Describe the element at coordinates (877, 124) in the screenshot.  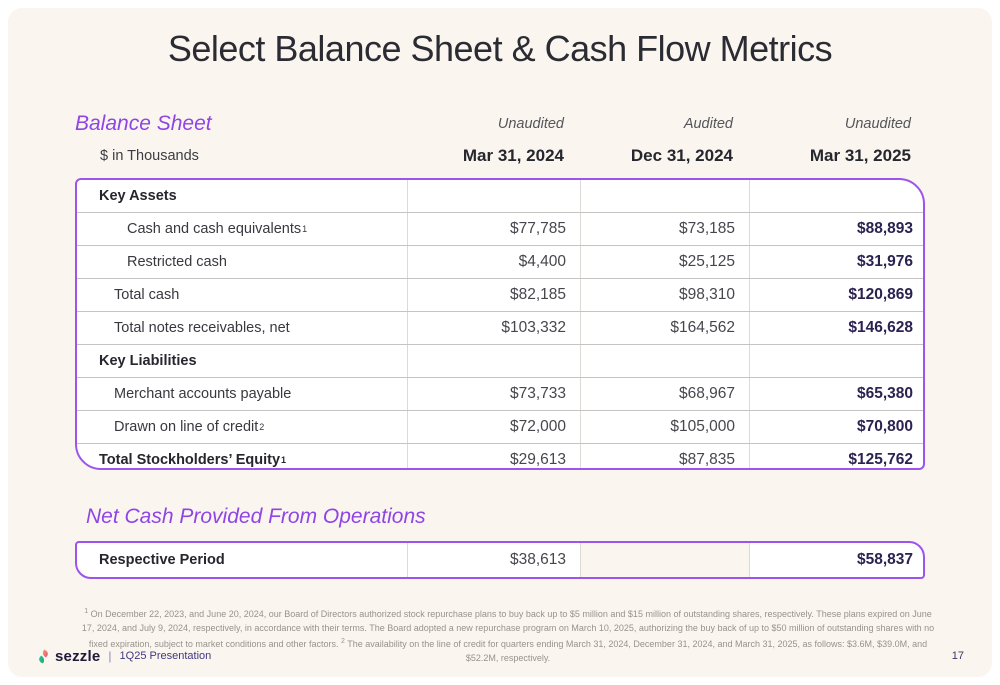
I see `audit-status-col3: Unaudited` at that location.